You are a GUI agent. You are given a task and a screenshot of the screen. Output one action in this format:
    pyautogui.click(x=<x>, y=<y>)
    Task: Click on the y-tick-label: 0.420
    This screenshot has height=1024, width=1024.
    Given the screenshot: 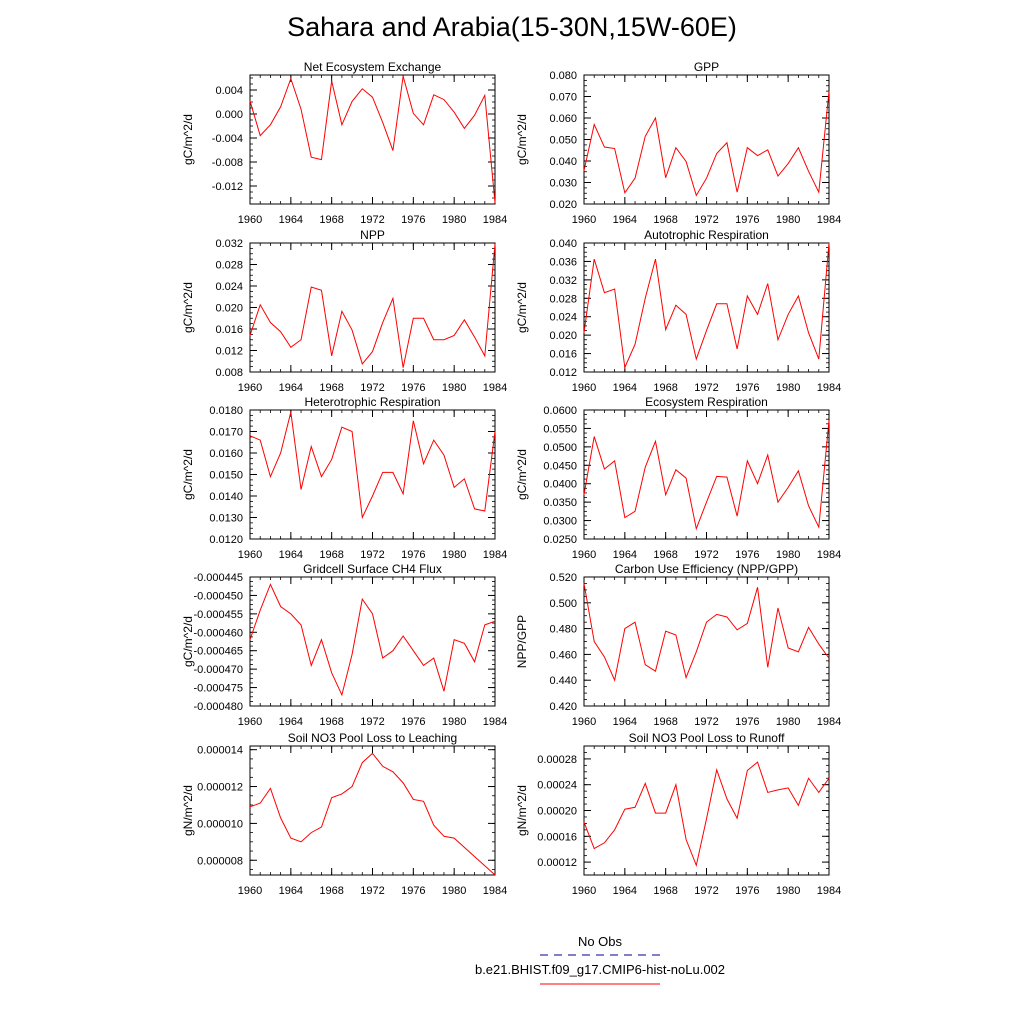 What is the action you would take?
    pyautogui.click(x=563, y=707)
    